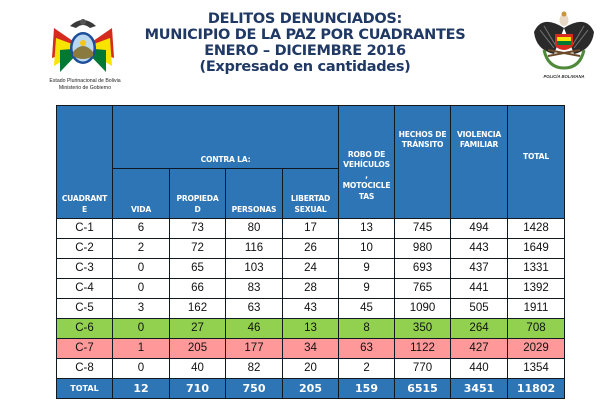 This screenshot has width=610, height=410. Describe the element at coordinates (84, 328) in the screenshot. I see `cell-cuadrante: C-6` at that location.